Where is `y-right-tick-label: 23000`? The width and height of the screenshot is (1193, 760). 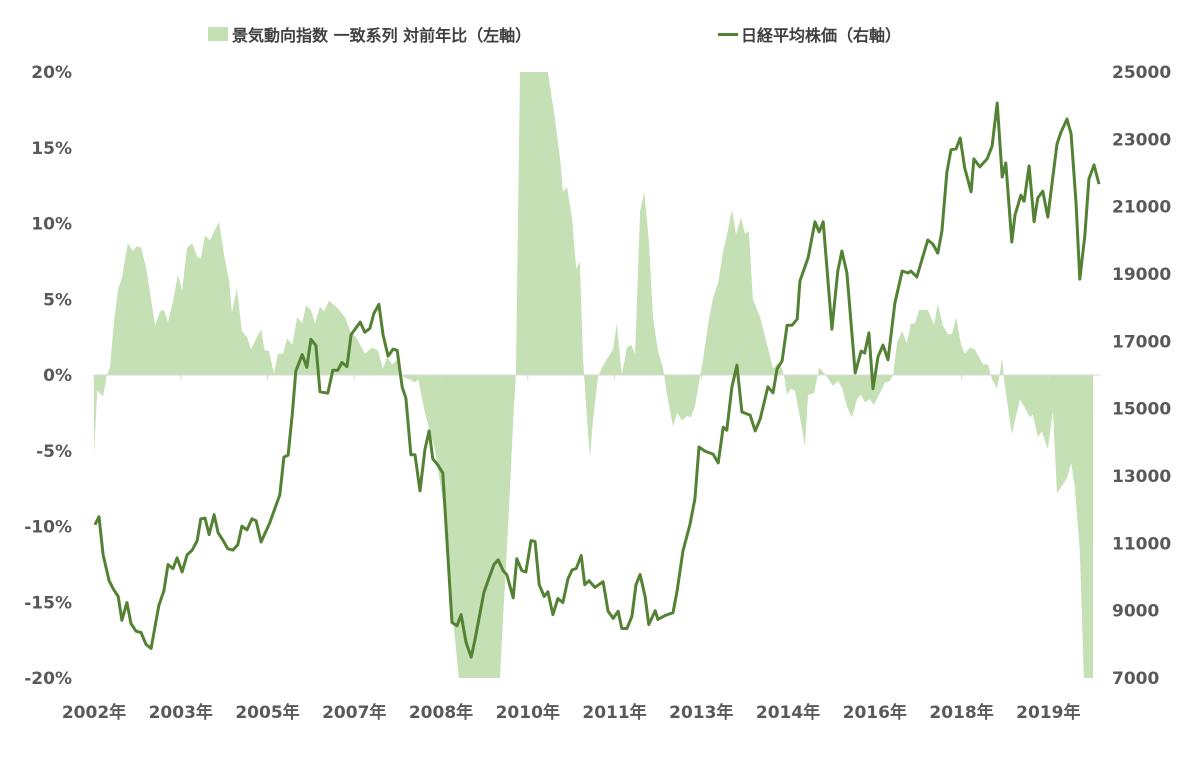
y-right-tick-label: 23000 is located at coordinates (1141, 140).